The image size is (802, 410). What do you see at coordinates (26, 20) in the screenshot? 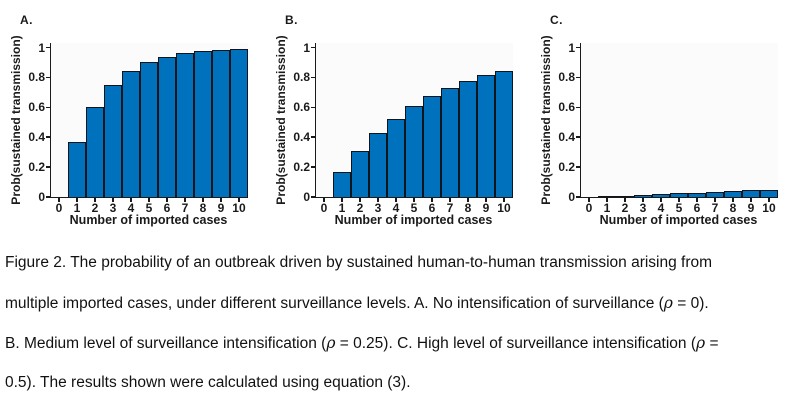
I see `panel-label-a: A.` at bounding box center [26, 20].